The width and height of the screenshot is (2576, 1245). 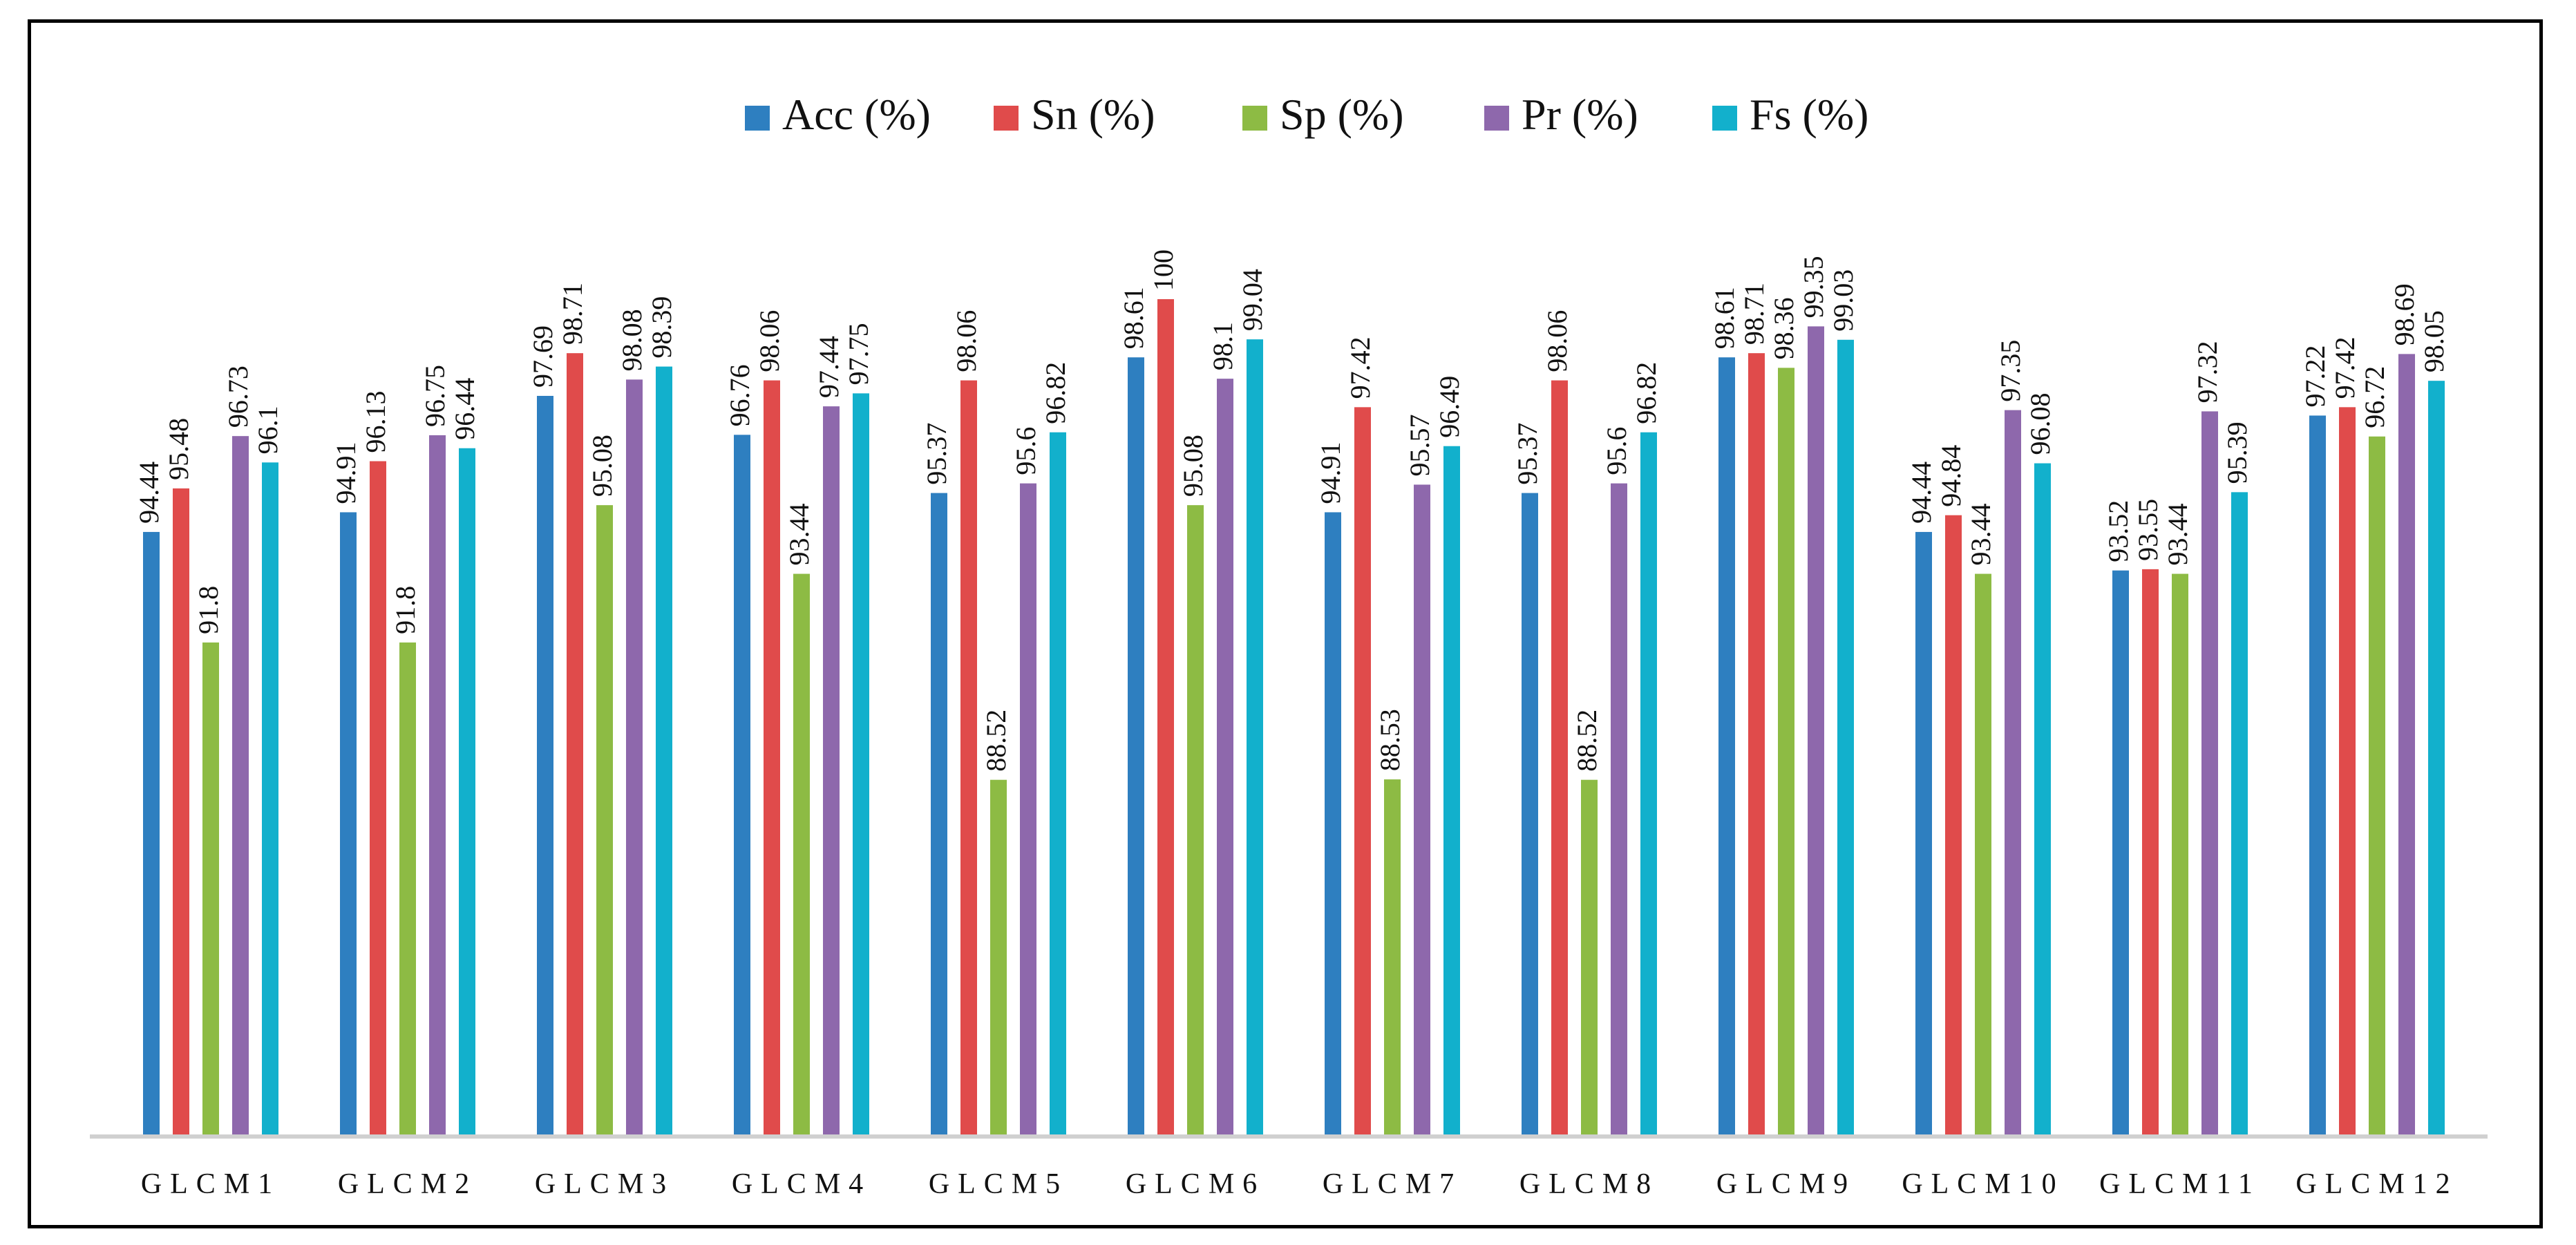 What do you see at coordinates (1786, 1184) in the screenshot?
I see `x-tick-label-GLCM9: GLCM9` at bounding box center [1786, 1184].